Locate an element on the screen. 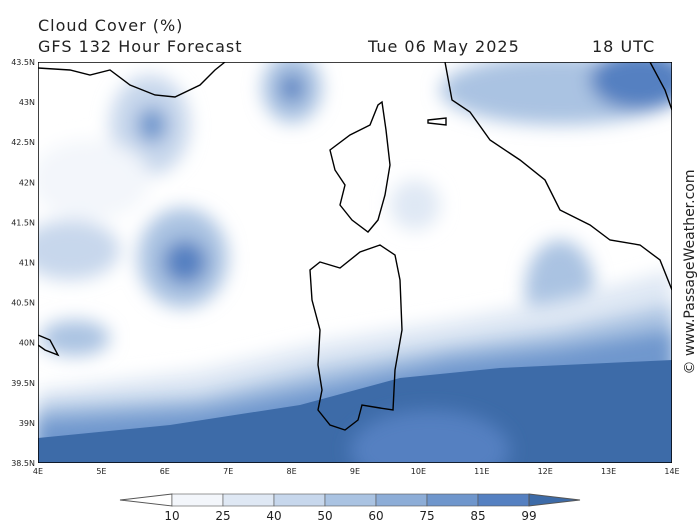 Image resolution: width=700 pixels, height=525 pixels. colorbar: 10 25 40 50 60 75 85 99 is located at coordinates (350, 508).